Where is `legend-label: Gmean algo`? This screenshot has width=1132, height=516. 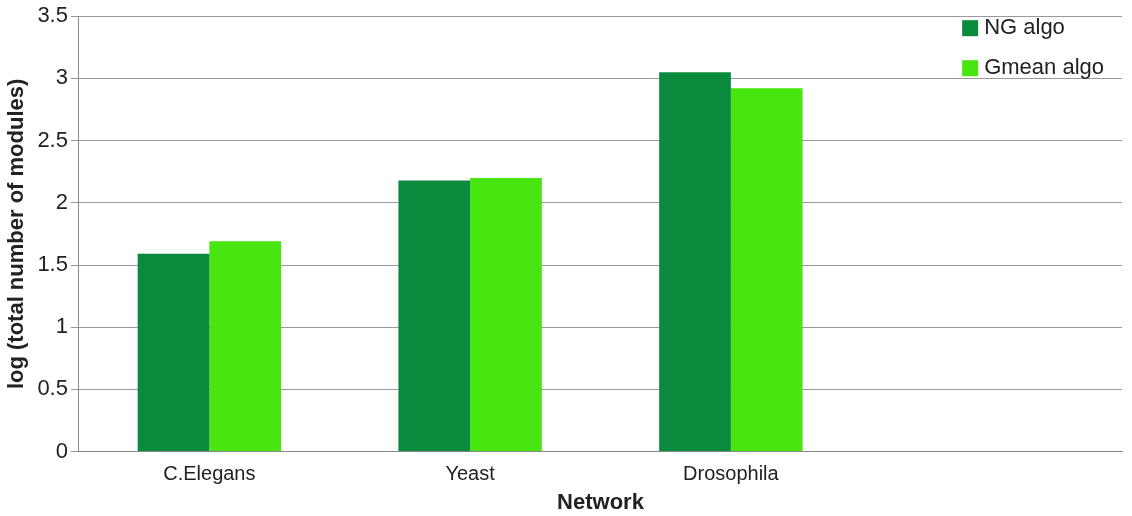 legend-label: Gmean algo is located at coordinates (1044, 67).